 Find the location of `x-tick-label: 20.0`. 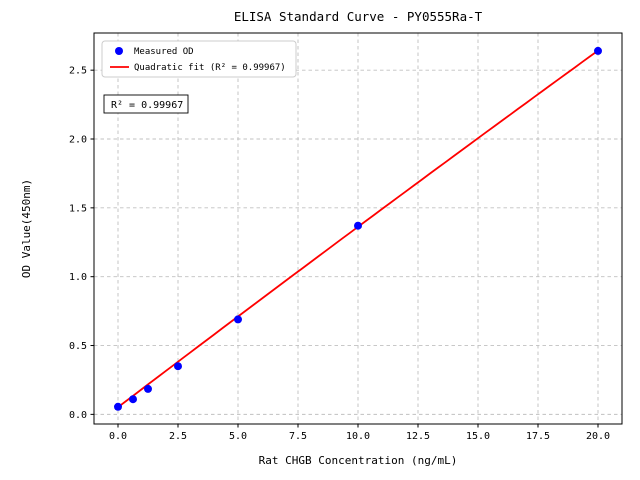

x-tick-label: 20.0 is located at coordinates (598, 436).